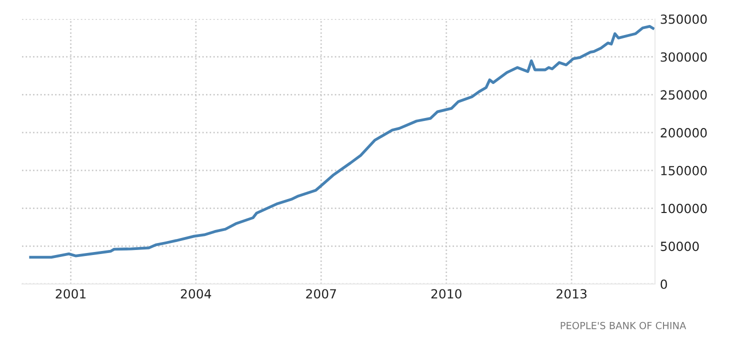  Describe the element at coordinates (571, 294) in the screenshot. I see `x-tick-label: 2013` at that location.